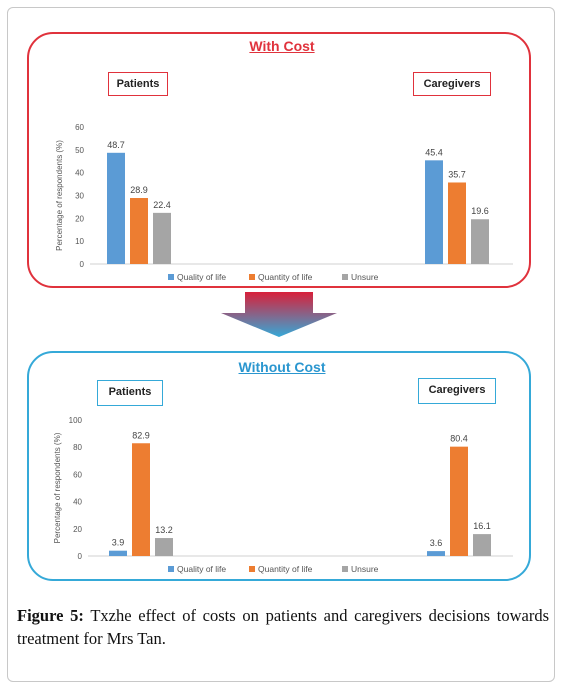 The height and width of the screenshot is (691, 564). Describe the element at coordinates (282, 46) in the screenshot. I see `with-cost-title: With Cost` at that location.